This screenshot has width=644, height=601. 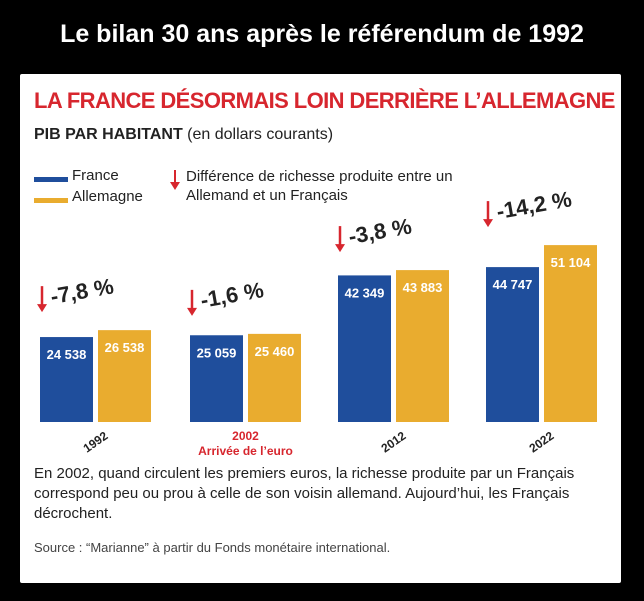 What do you see at coordinates (42, 308) in the screenshot?
I see `difference-arrowhead-1992` at bounding box center [42, 308].